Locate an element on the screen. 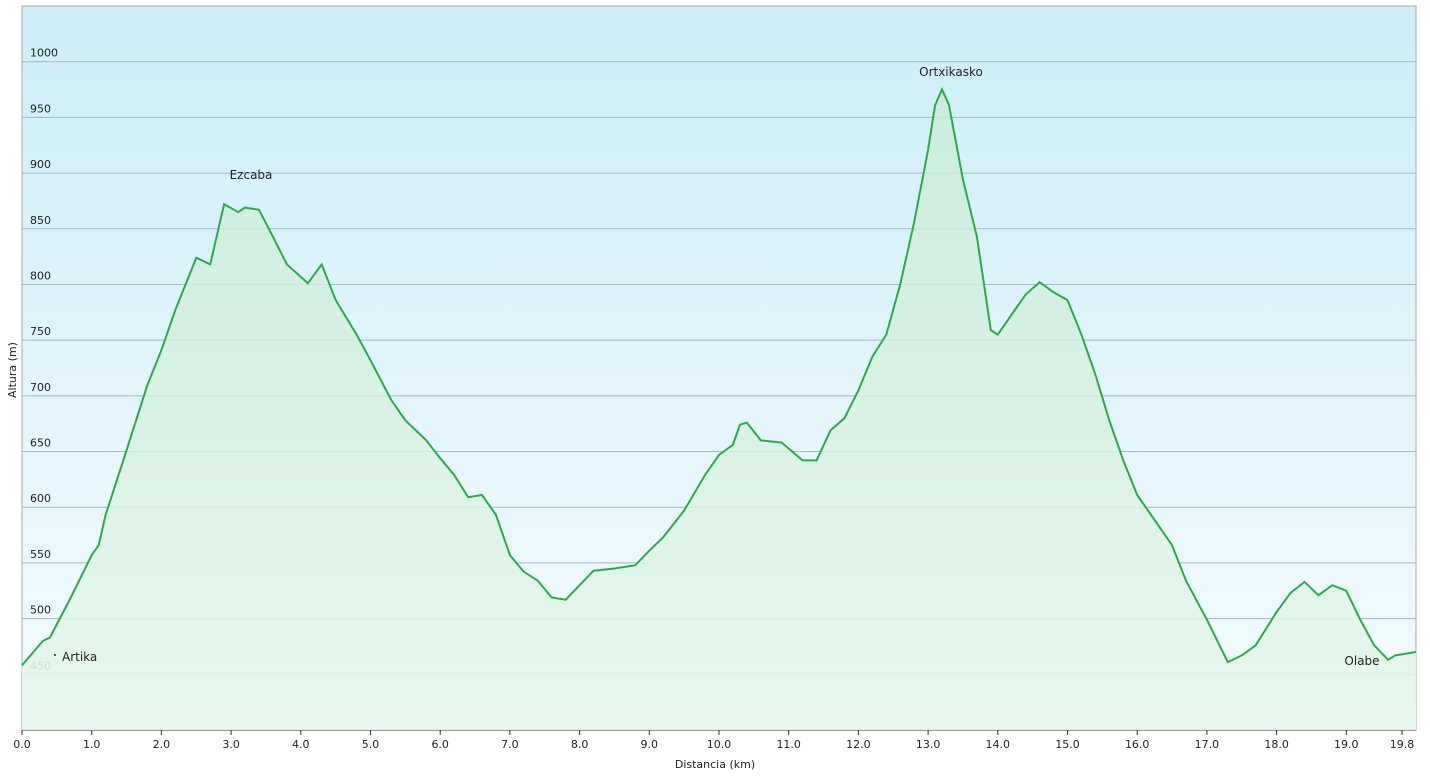 This screenshot has width=1430, height=779. x-tick-label: 15.0 is located at coordinates (1067, 744).